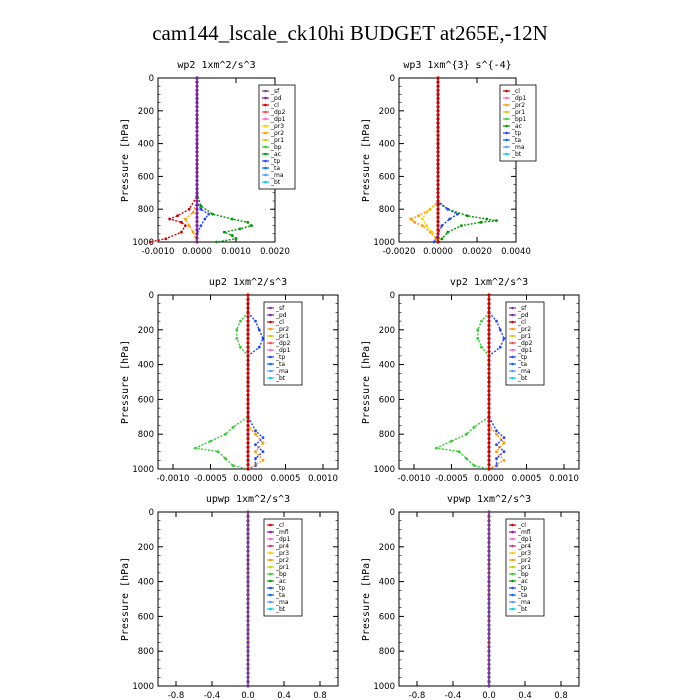  I want to click on y-tick-label: 200, so click(146, 112).